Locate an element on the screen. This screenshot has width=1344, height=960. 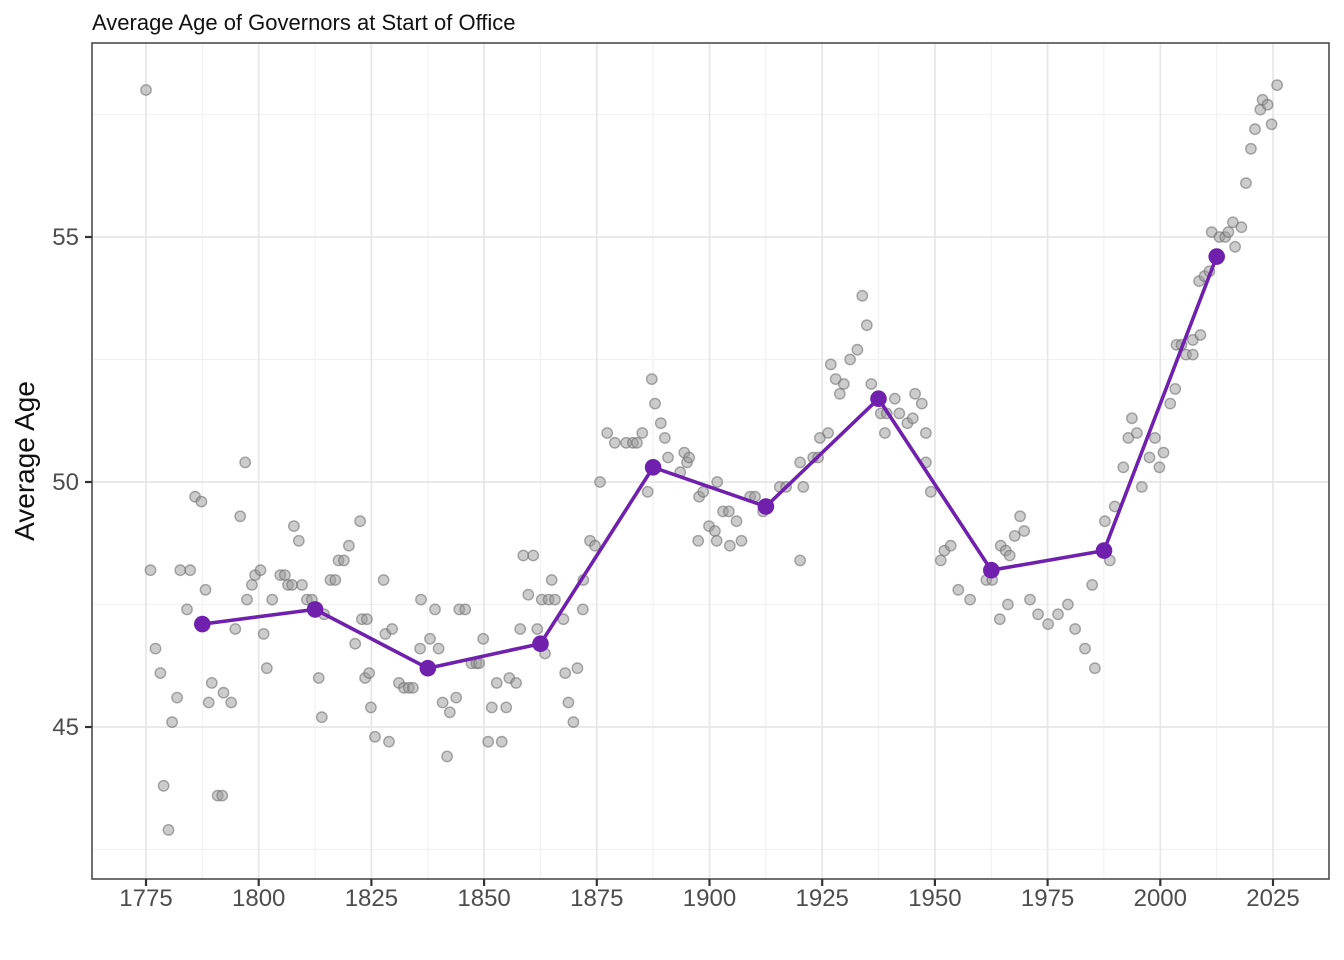
x-tick-label: 1825 is located at coordinates (371, 898).